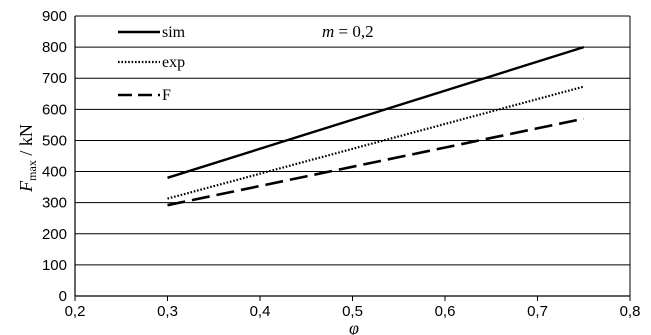  Describe the element at coordinates (54, 16) in the screenshot. I see `y-tick-label: 900` at that location.